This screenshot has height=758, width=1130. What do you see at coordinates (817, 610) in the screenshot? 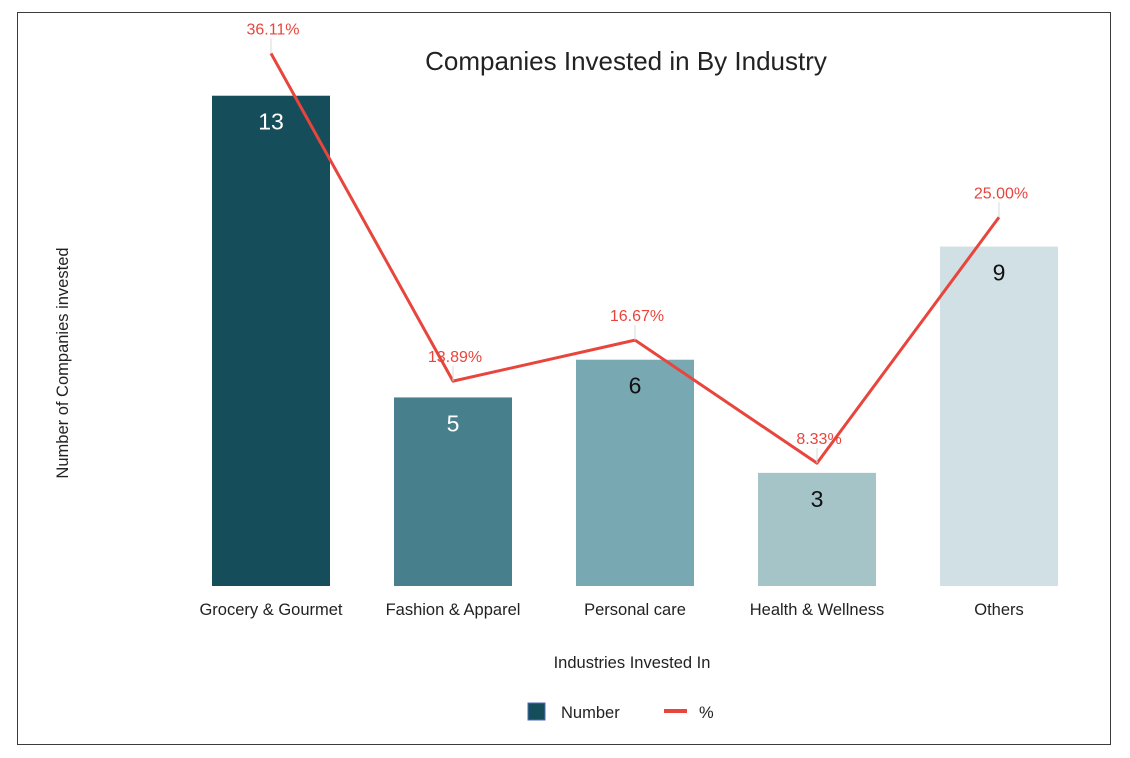
I see `category-label-3: Health & Wellness` at bounding box center [817, 610].